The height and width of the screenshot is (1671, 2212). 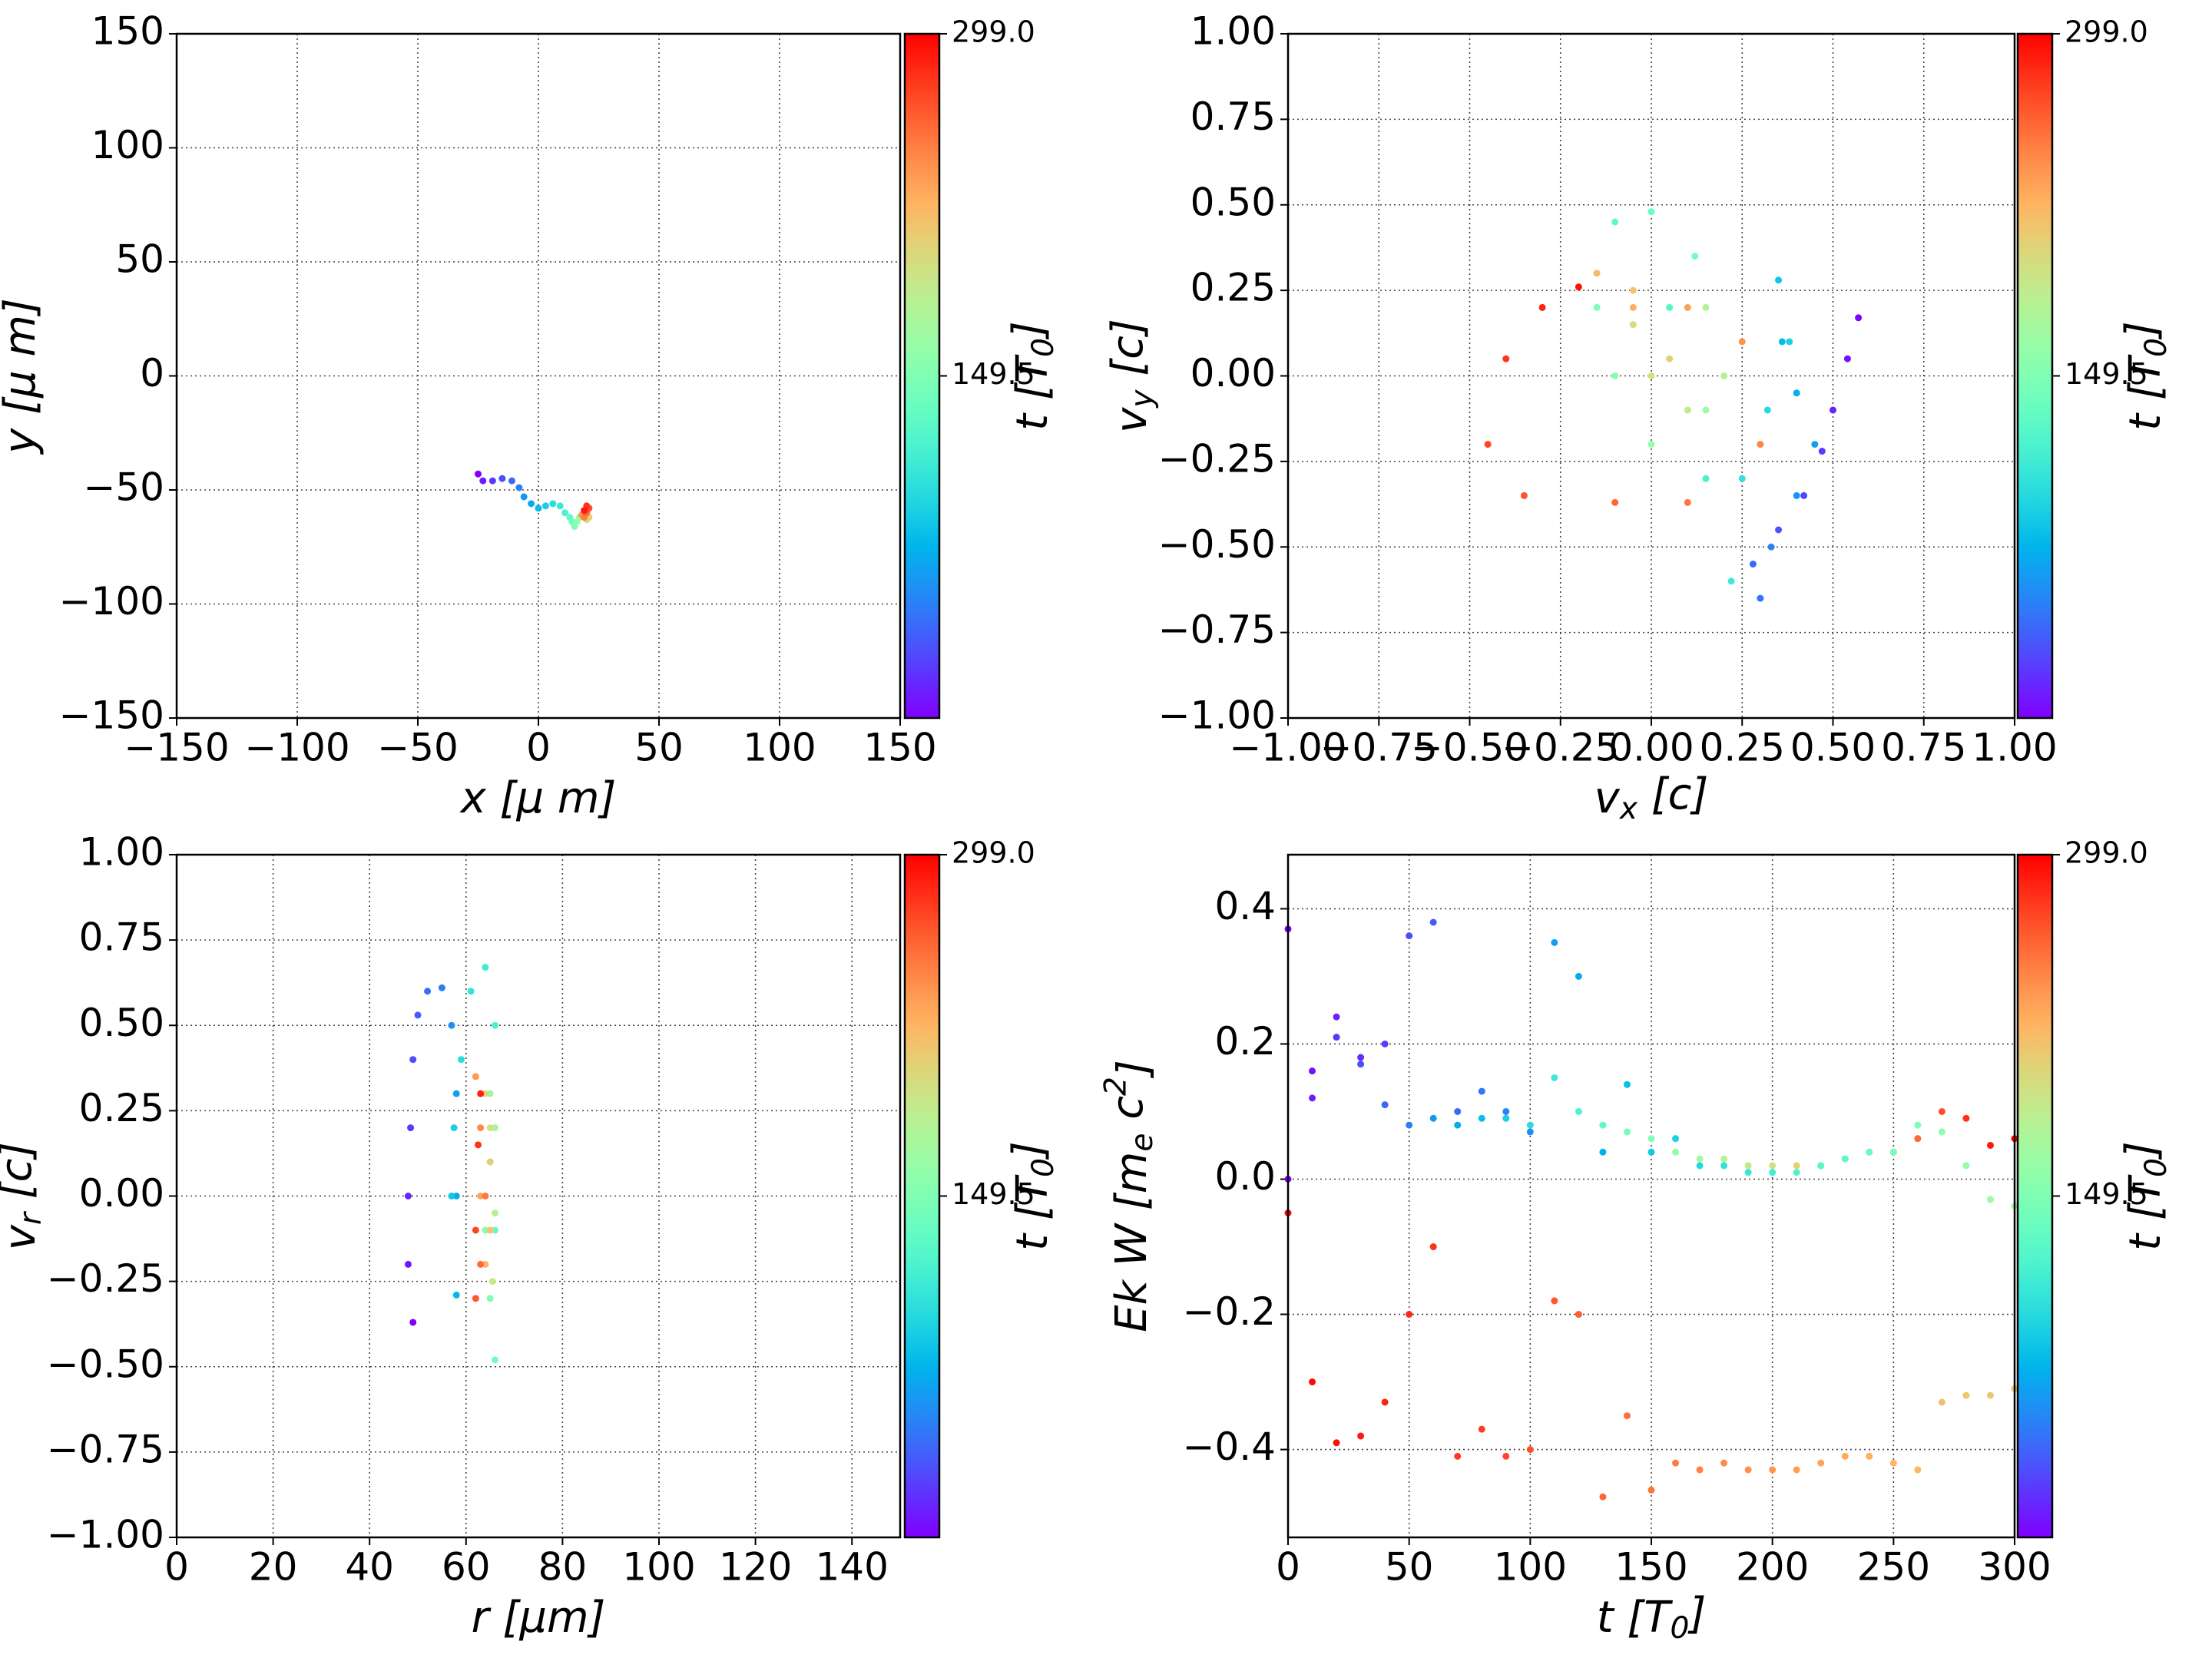 I want to click on y-tick-label: −1.00, so click(x=1217, y=715).